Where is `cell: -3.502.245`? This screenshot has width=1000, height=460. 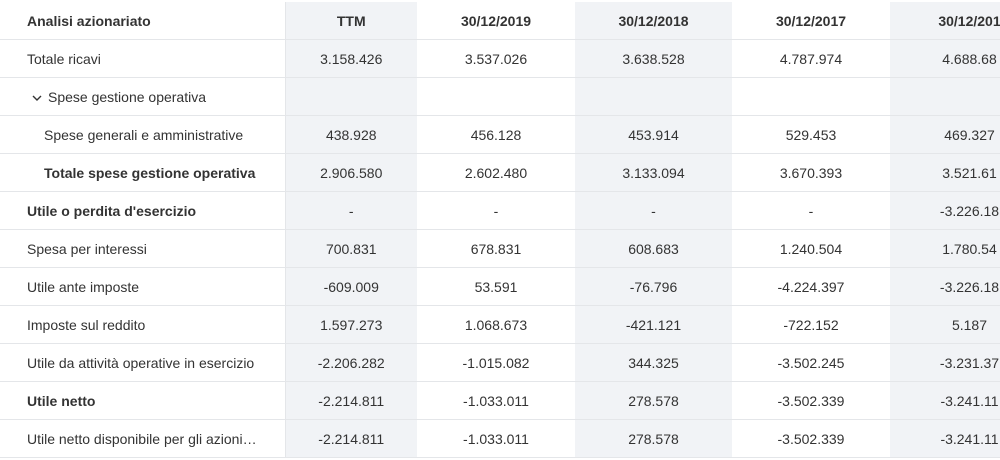 cell: -3.502.245 is located at coordinates (811, 362).